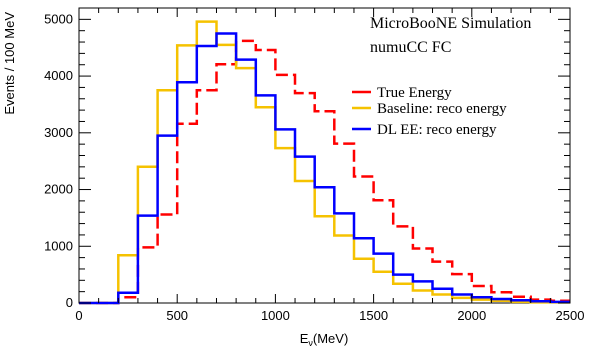  I want to click on x-axis-title: Eν(MeV), so click(324, 339).